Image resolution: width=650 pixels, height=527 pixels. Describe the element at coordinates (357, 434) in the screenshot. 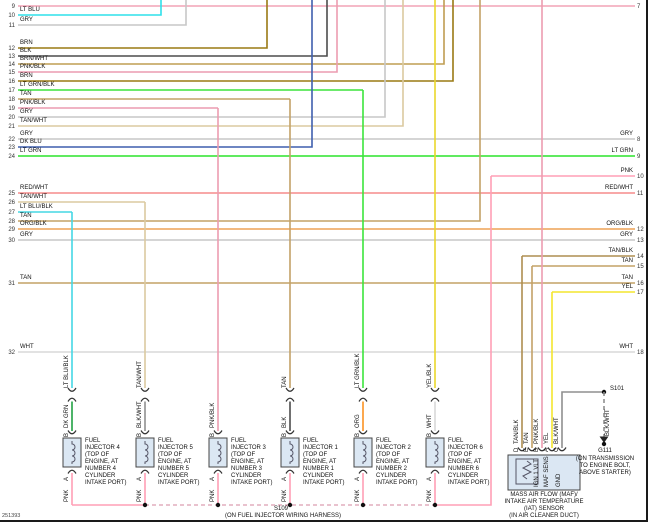

I see `injector-4-pin-b: B` at that location.